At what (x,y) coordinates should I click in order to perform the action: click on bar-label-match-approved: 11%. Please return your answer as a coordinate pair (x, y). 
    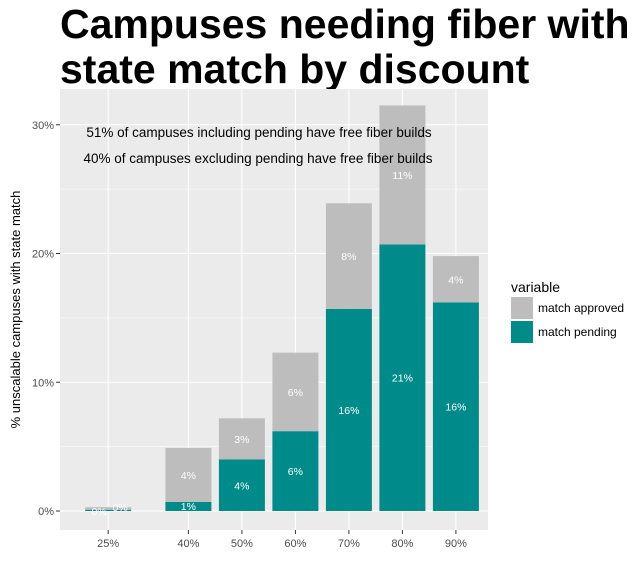
    Looking at the image, I should click on (402, 176).